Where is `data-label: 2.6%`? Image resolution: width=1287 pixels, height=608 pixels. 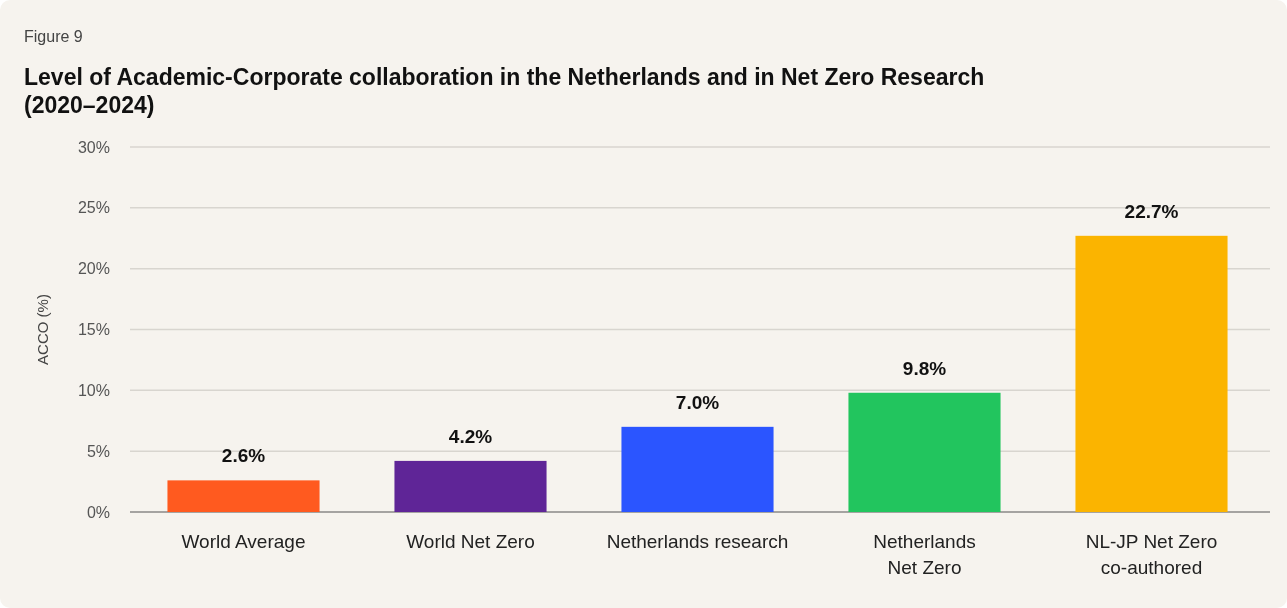
data-label: 2.6% is located at coordinates (243, 456).